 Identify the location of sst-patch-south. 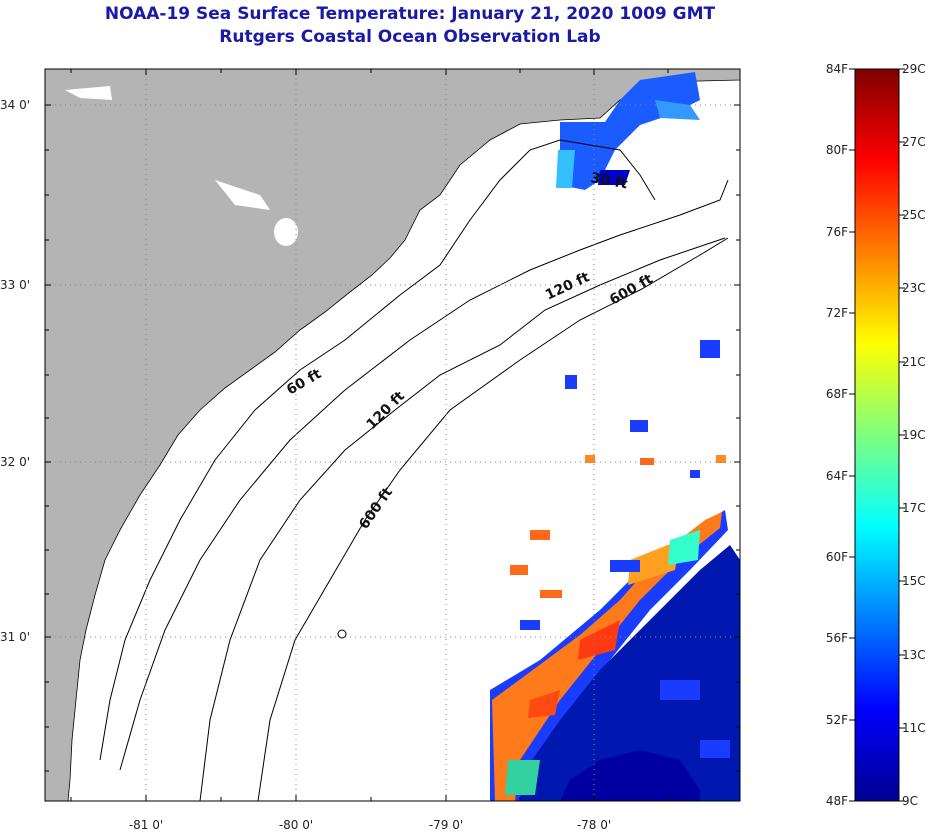
(615, 570).